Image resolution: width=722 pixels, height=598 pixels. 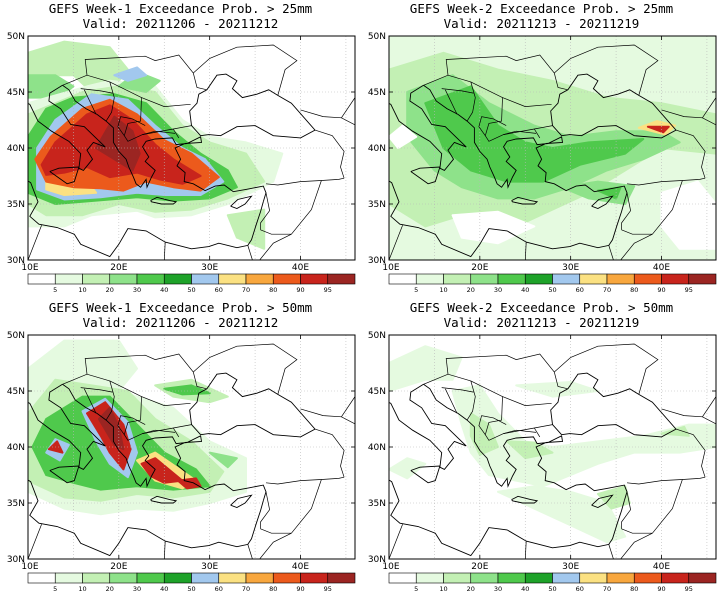 I want to click on lon-label: 20E, so click(x=118, y=567).